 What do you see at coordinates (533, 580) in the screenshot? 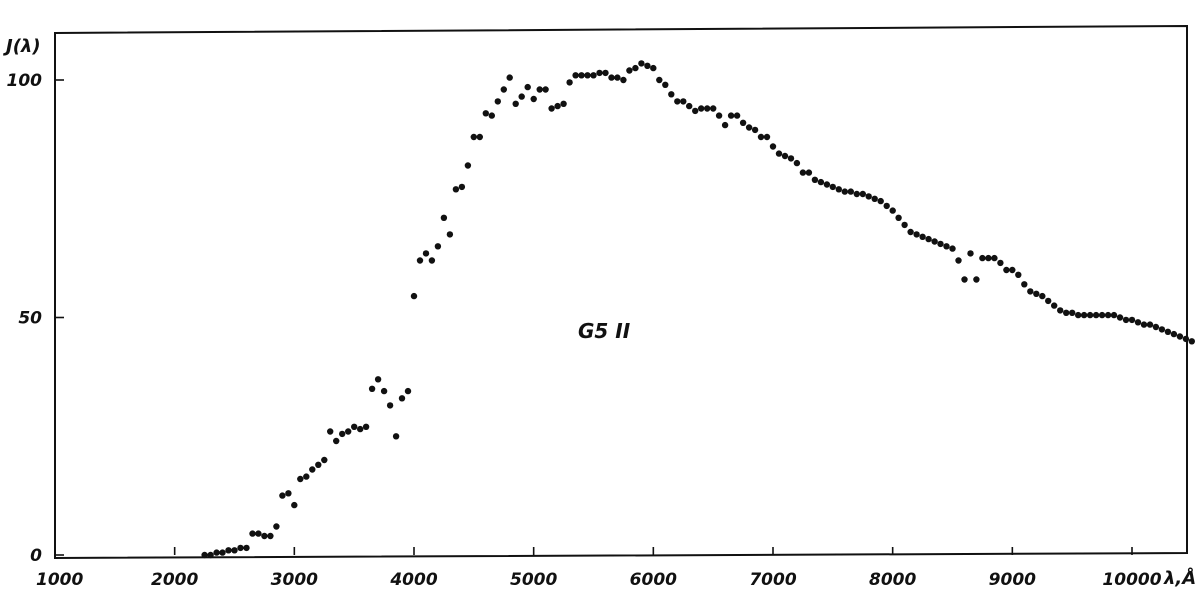
I see `x-tick-label: 5000` at bounding box center [533, 580].